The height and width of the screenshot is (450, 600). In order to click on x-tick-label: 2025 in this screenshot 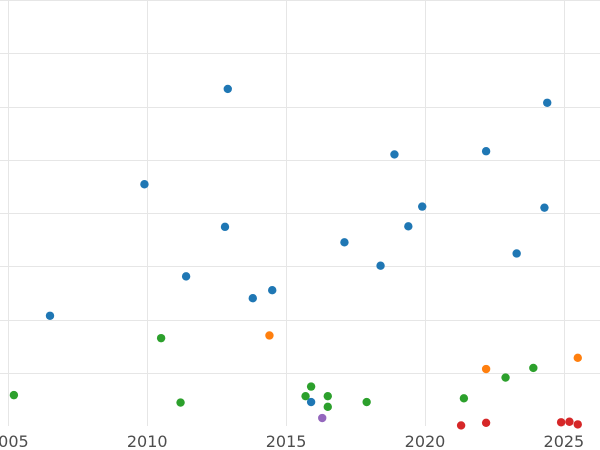, I will do `click(564, 441)`.